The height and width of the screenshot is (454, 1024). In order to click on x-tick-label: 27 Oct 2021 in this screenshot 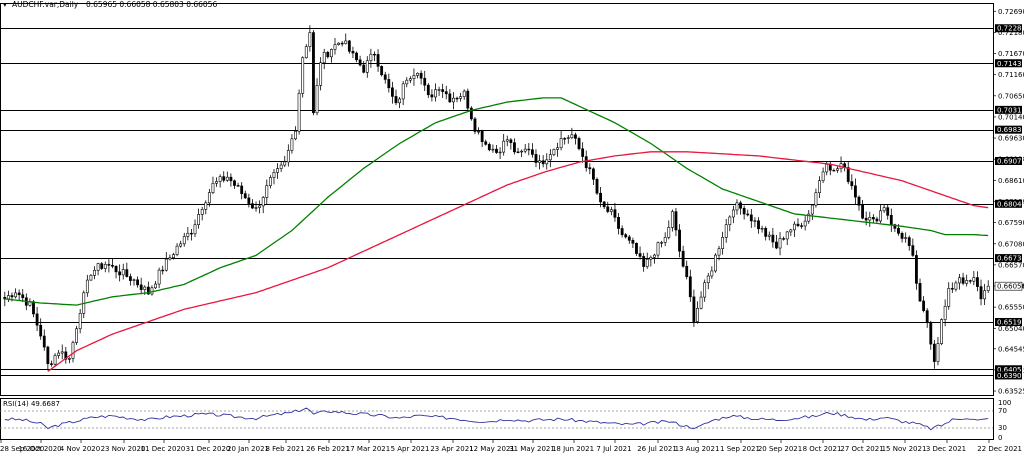, I will do `click(861, 449)`.